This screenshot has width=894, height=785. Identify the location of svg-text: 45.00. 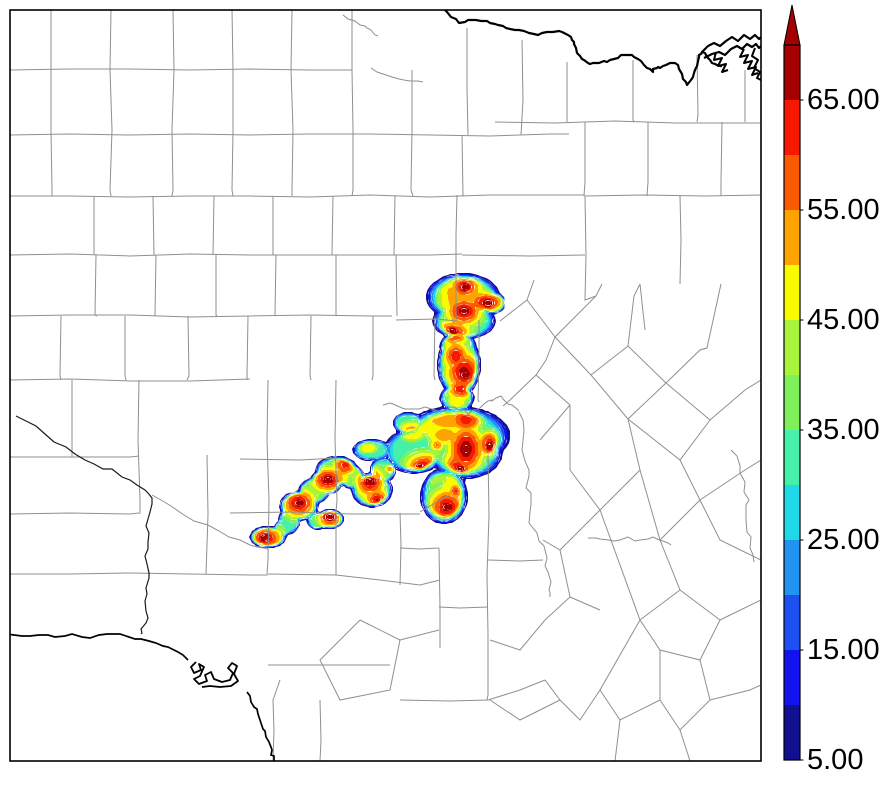
(843, 320).